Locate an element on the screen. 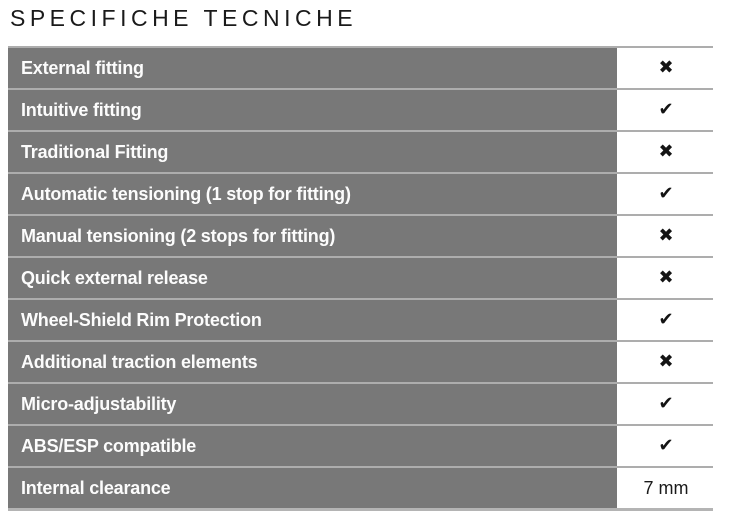  row-label: ABS/ESP compatible is located at coordinates (313, 446).